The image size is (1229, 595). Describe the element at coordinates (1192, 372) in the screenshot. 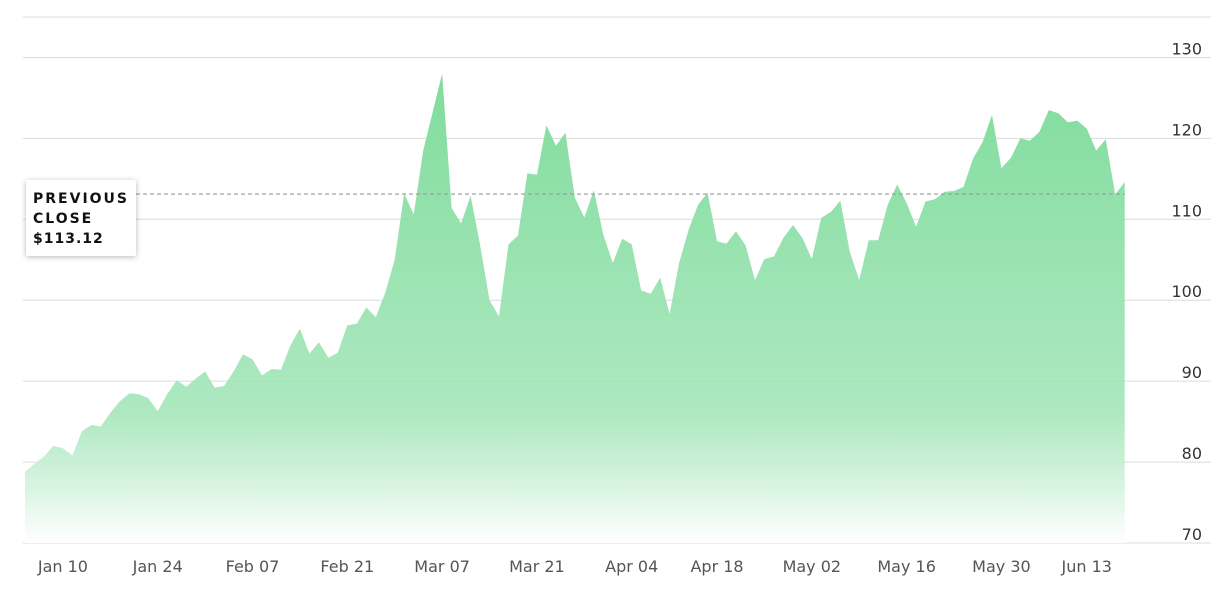

I see `y-tick-label: 90` at that location.